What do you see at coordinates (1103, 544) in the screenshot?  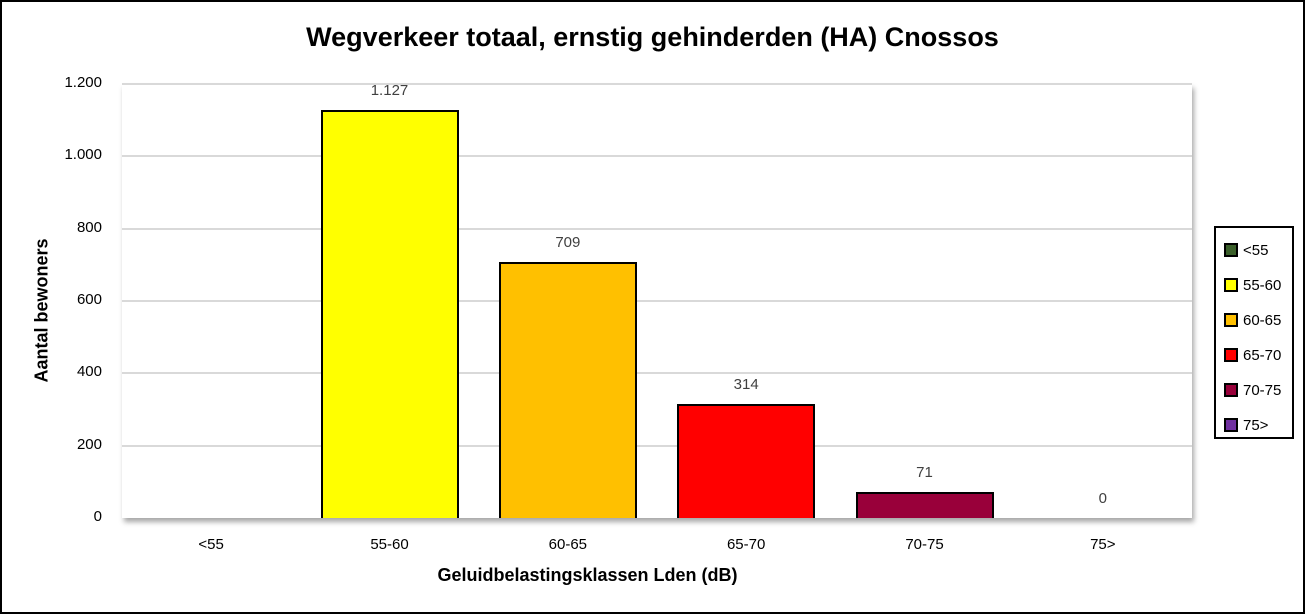 I see `x-tick-label: 75>` at bounding box center [1103, 544].